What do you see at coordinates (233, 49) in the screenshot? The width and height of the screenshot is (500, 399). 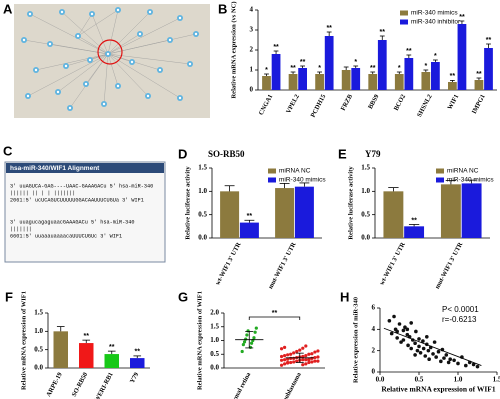 I see `y-axis-label: Relative mRNA expression (vs NC)` at bounding box center [233, 49].